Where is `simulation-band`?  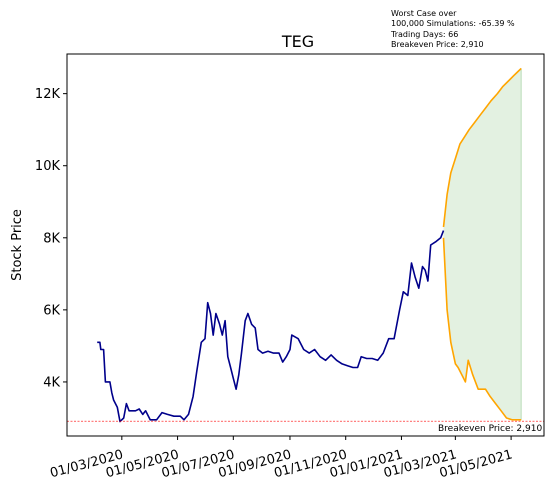
simulation-band is located at coordinates (482, 244).